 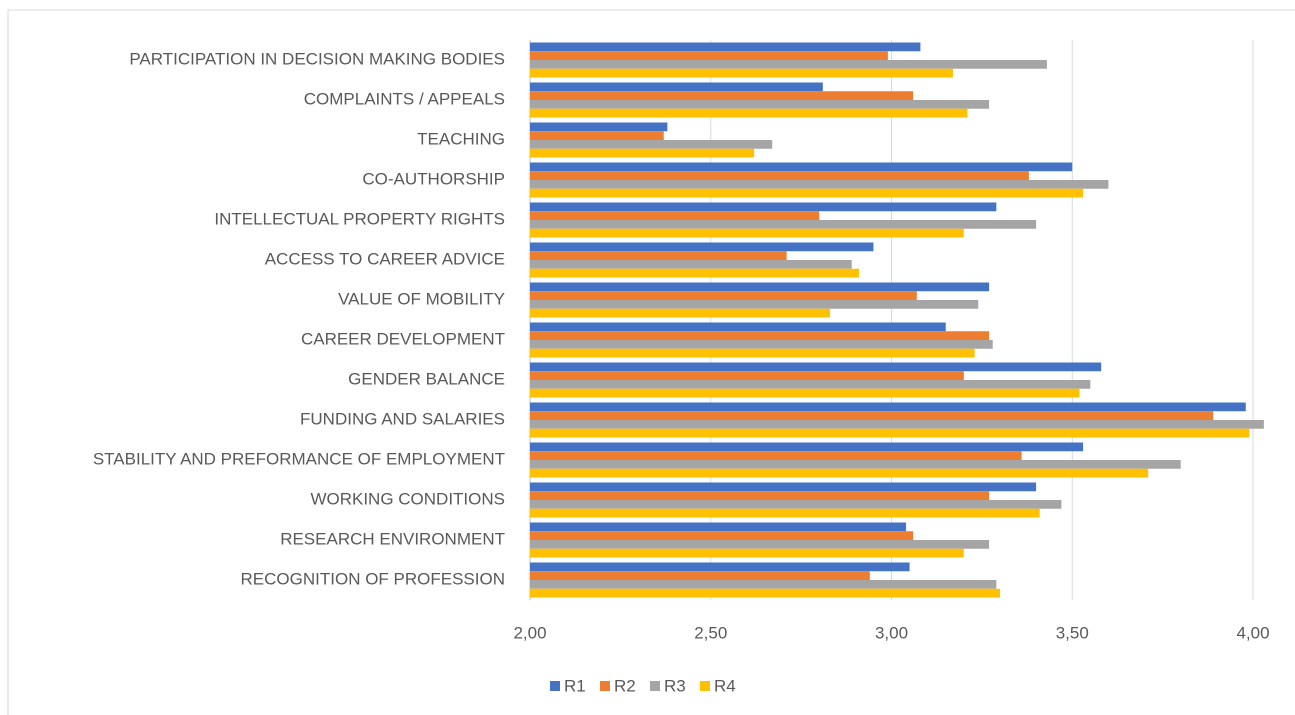 I want to click on y-tick-label: RECOGNITION OF PROFESSION, so click(x=373, y=578).